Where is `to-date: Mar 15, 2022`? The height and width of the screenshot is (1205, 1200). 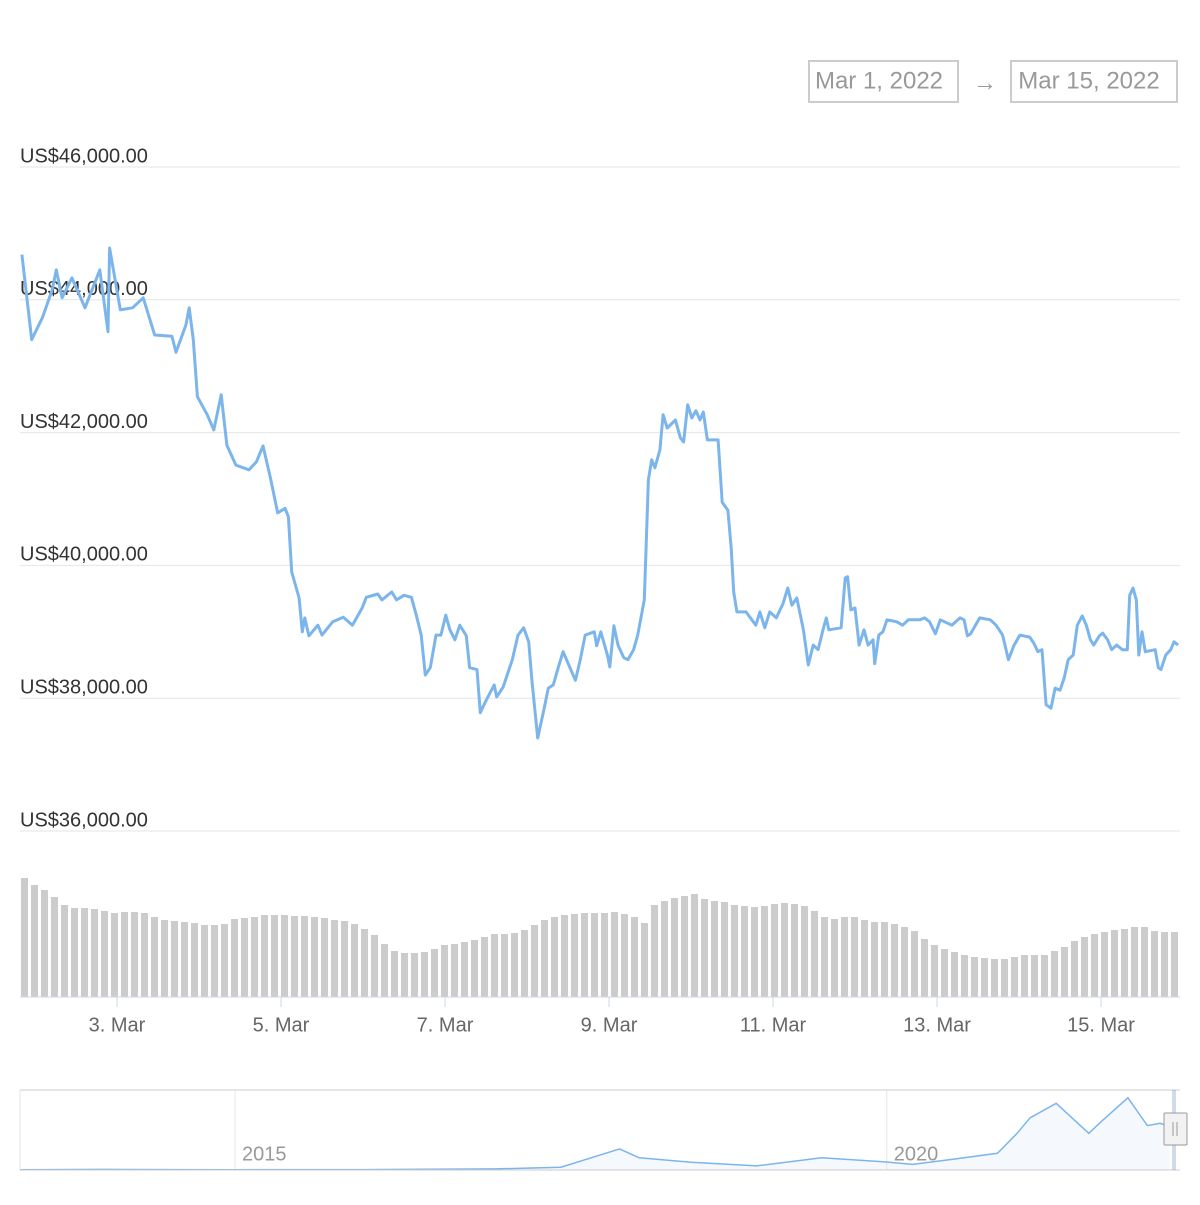 to-date: Mar 15, 2022 is located at coordinates (1088, 80).